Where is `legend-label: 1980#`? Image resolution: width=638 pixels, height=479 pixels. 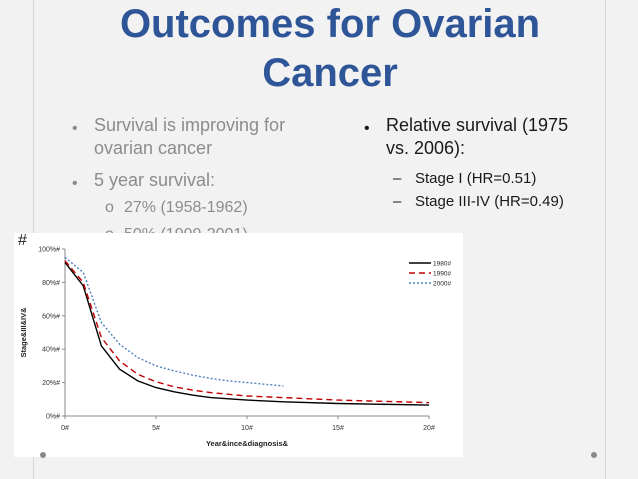
legend-label: 1980# is located at coordinates (442, 264).